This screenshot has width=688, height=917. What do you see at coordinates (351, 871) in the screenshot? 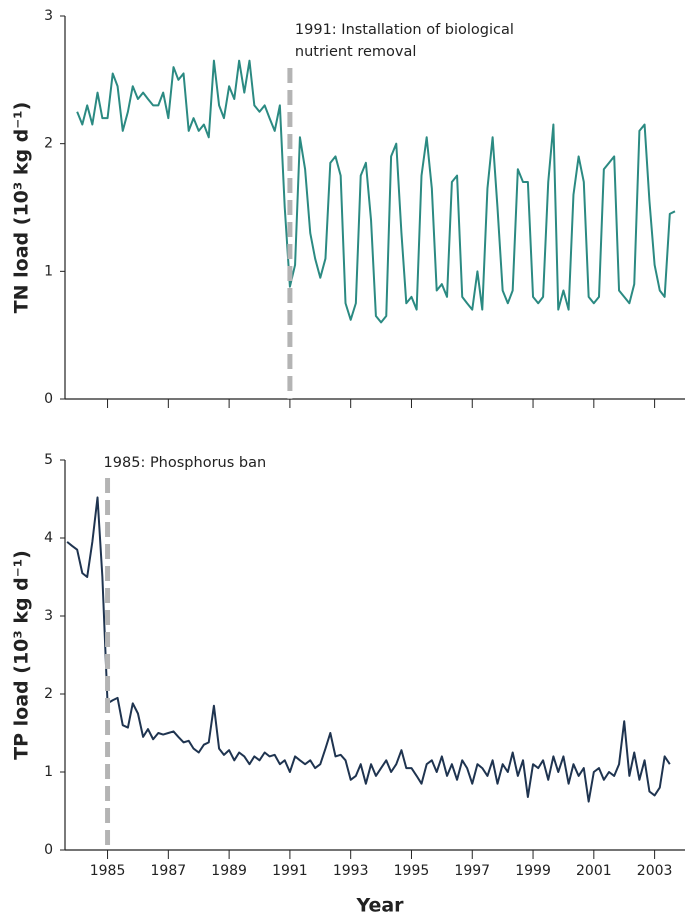
I see `x-tick-label: 1993` at bounding box center [351, 871].